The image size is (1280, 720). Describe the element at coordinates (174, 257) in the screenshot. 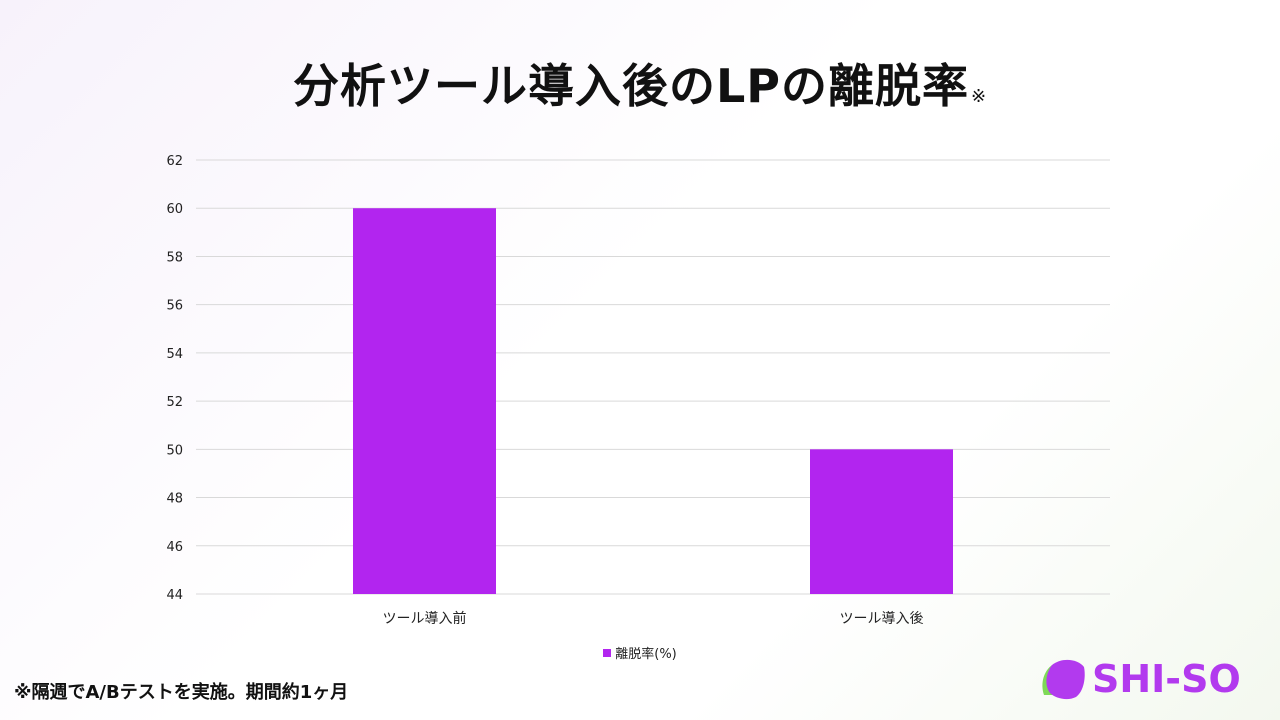

I see `y-tick-label: 58` at that location.